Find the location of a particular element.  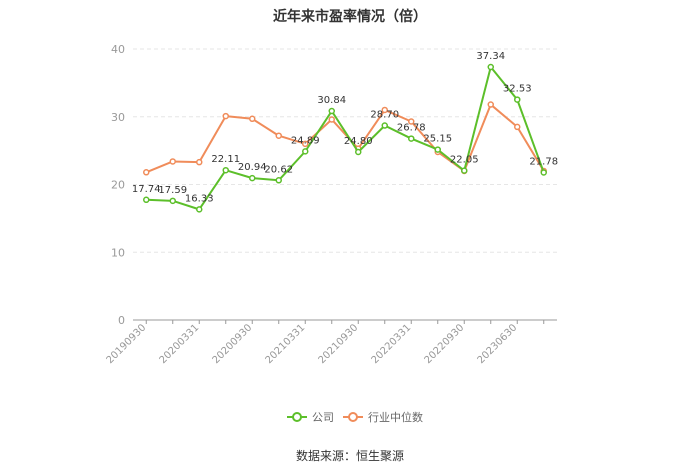

data-label: 17.74 is located at coordinates (146, 189).